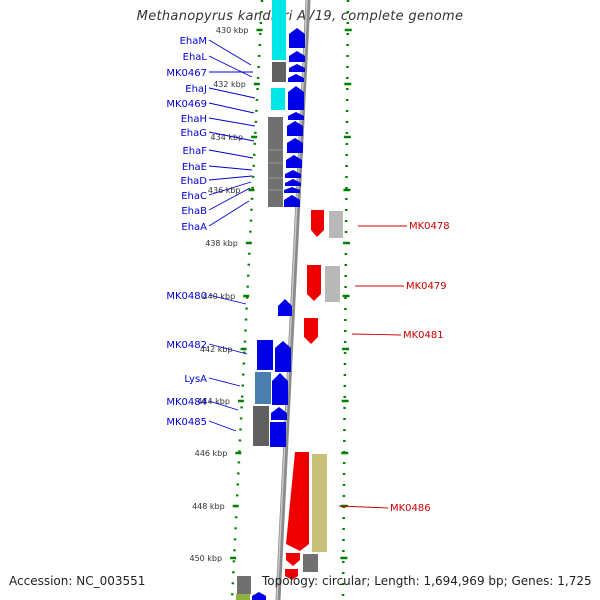  I want to click on ruler-left, so click(247, 300).